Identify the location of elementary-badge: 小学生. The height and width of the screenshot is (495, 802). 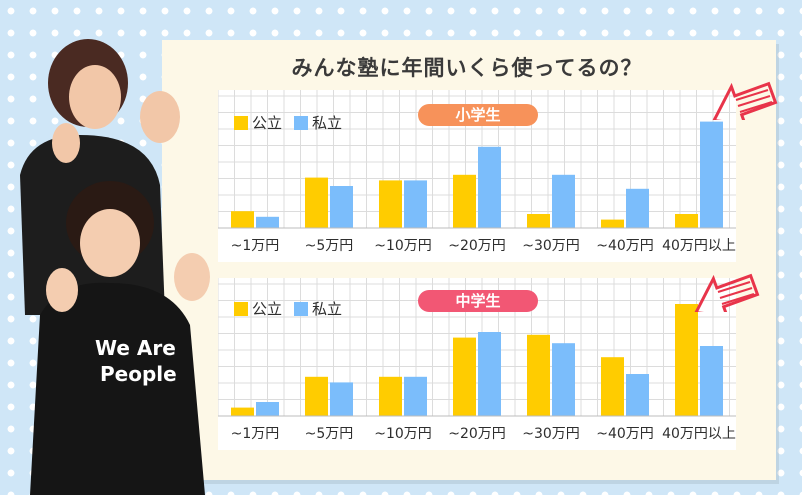
(478, 115).